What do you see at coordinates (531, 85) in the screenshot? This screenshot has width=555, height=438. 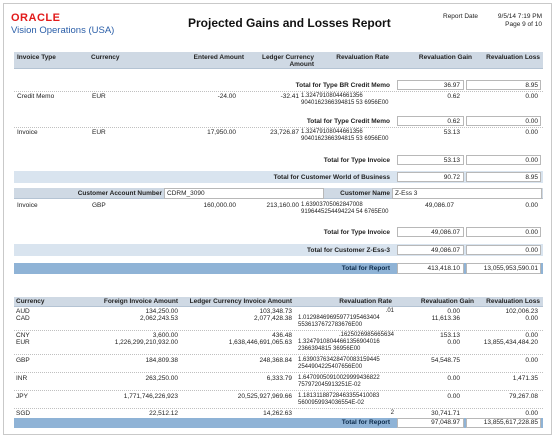 I see `total-br-loss: 8.95` at bounding box center [531, 85].